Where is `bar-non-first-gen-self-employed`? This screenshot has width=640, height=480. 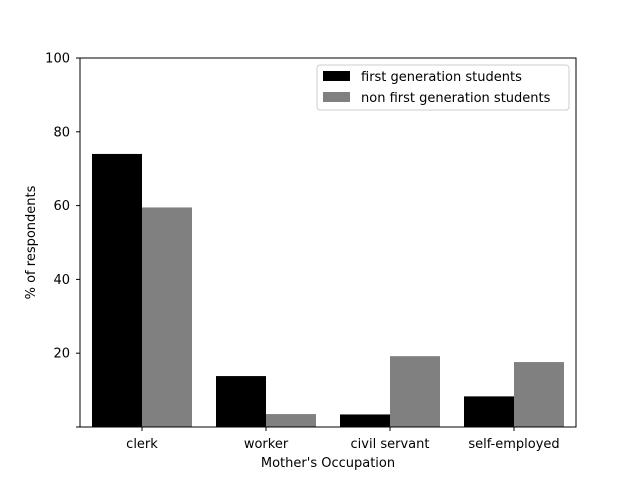 bar-non-first-gen-self-employed is located at coordinates (539, 394).